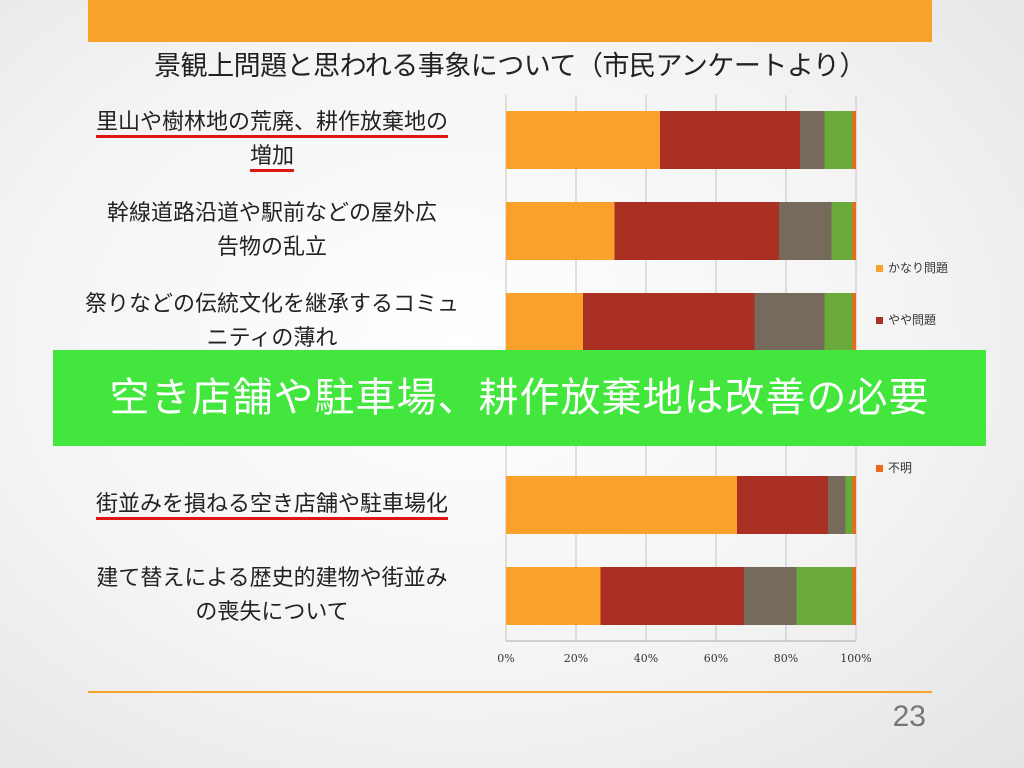  Describe the element at coordinates (912, 320) in the screenshot. I see `legend-label: やや問題` at that location.